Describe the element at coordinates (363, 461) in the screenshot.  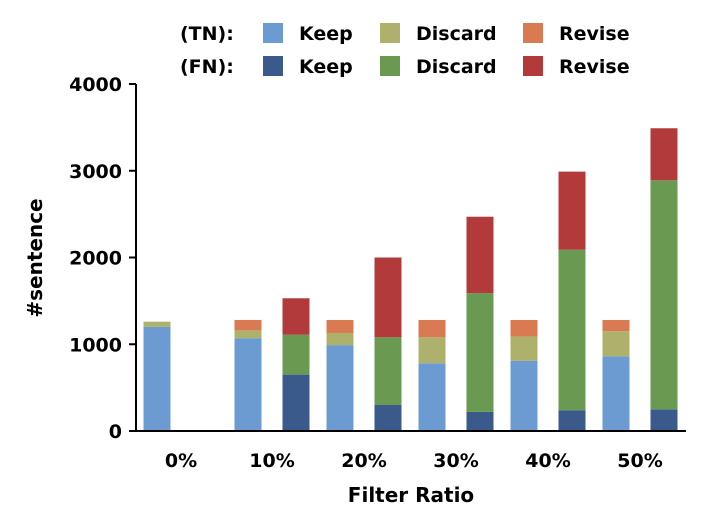
I see `x-tick-label: 20%` at that location.